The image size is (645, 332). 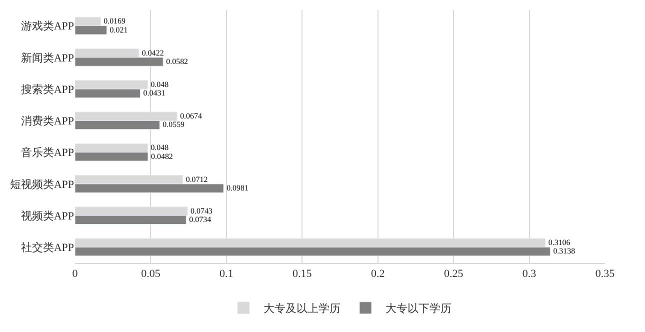 What do you see at coordinates (454, 274) in the screenshot?
I see `x-tick-label: 0.25` at bounding box center [454, 274].